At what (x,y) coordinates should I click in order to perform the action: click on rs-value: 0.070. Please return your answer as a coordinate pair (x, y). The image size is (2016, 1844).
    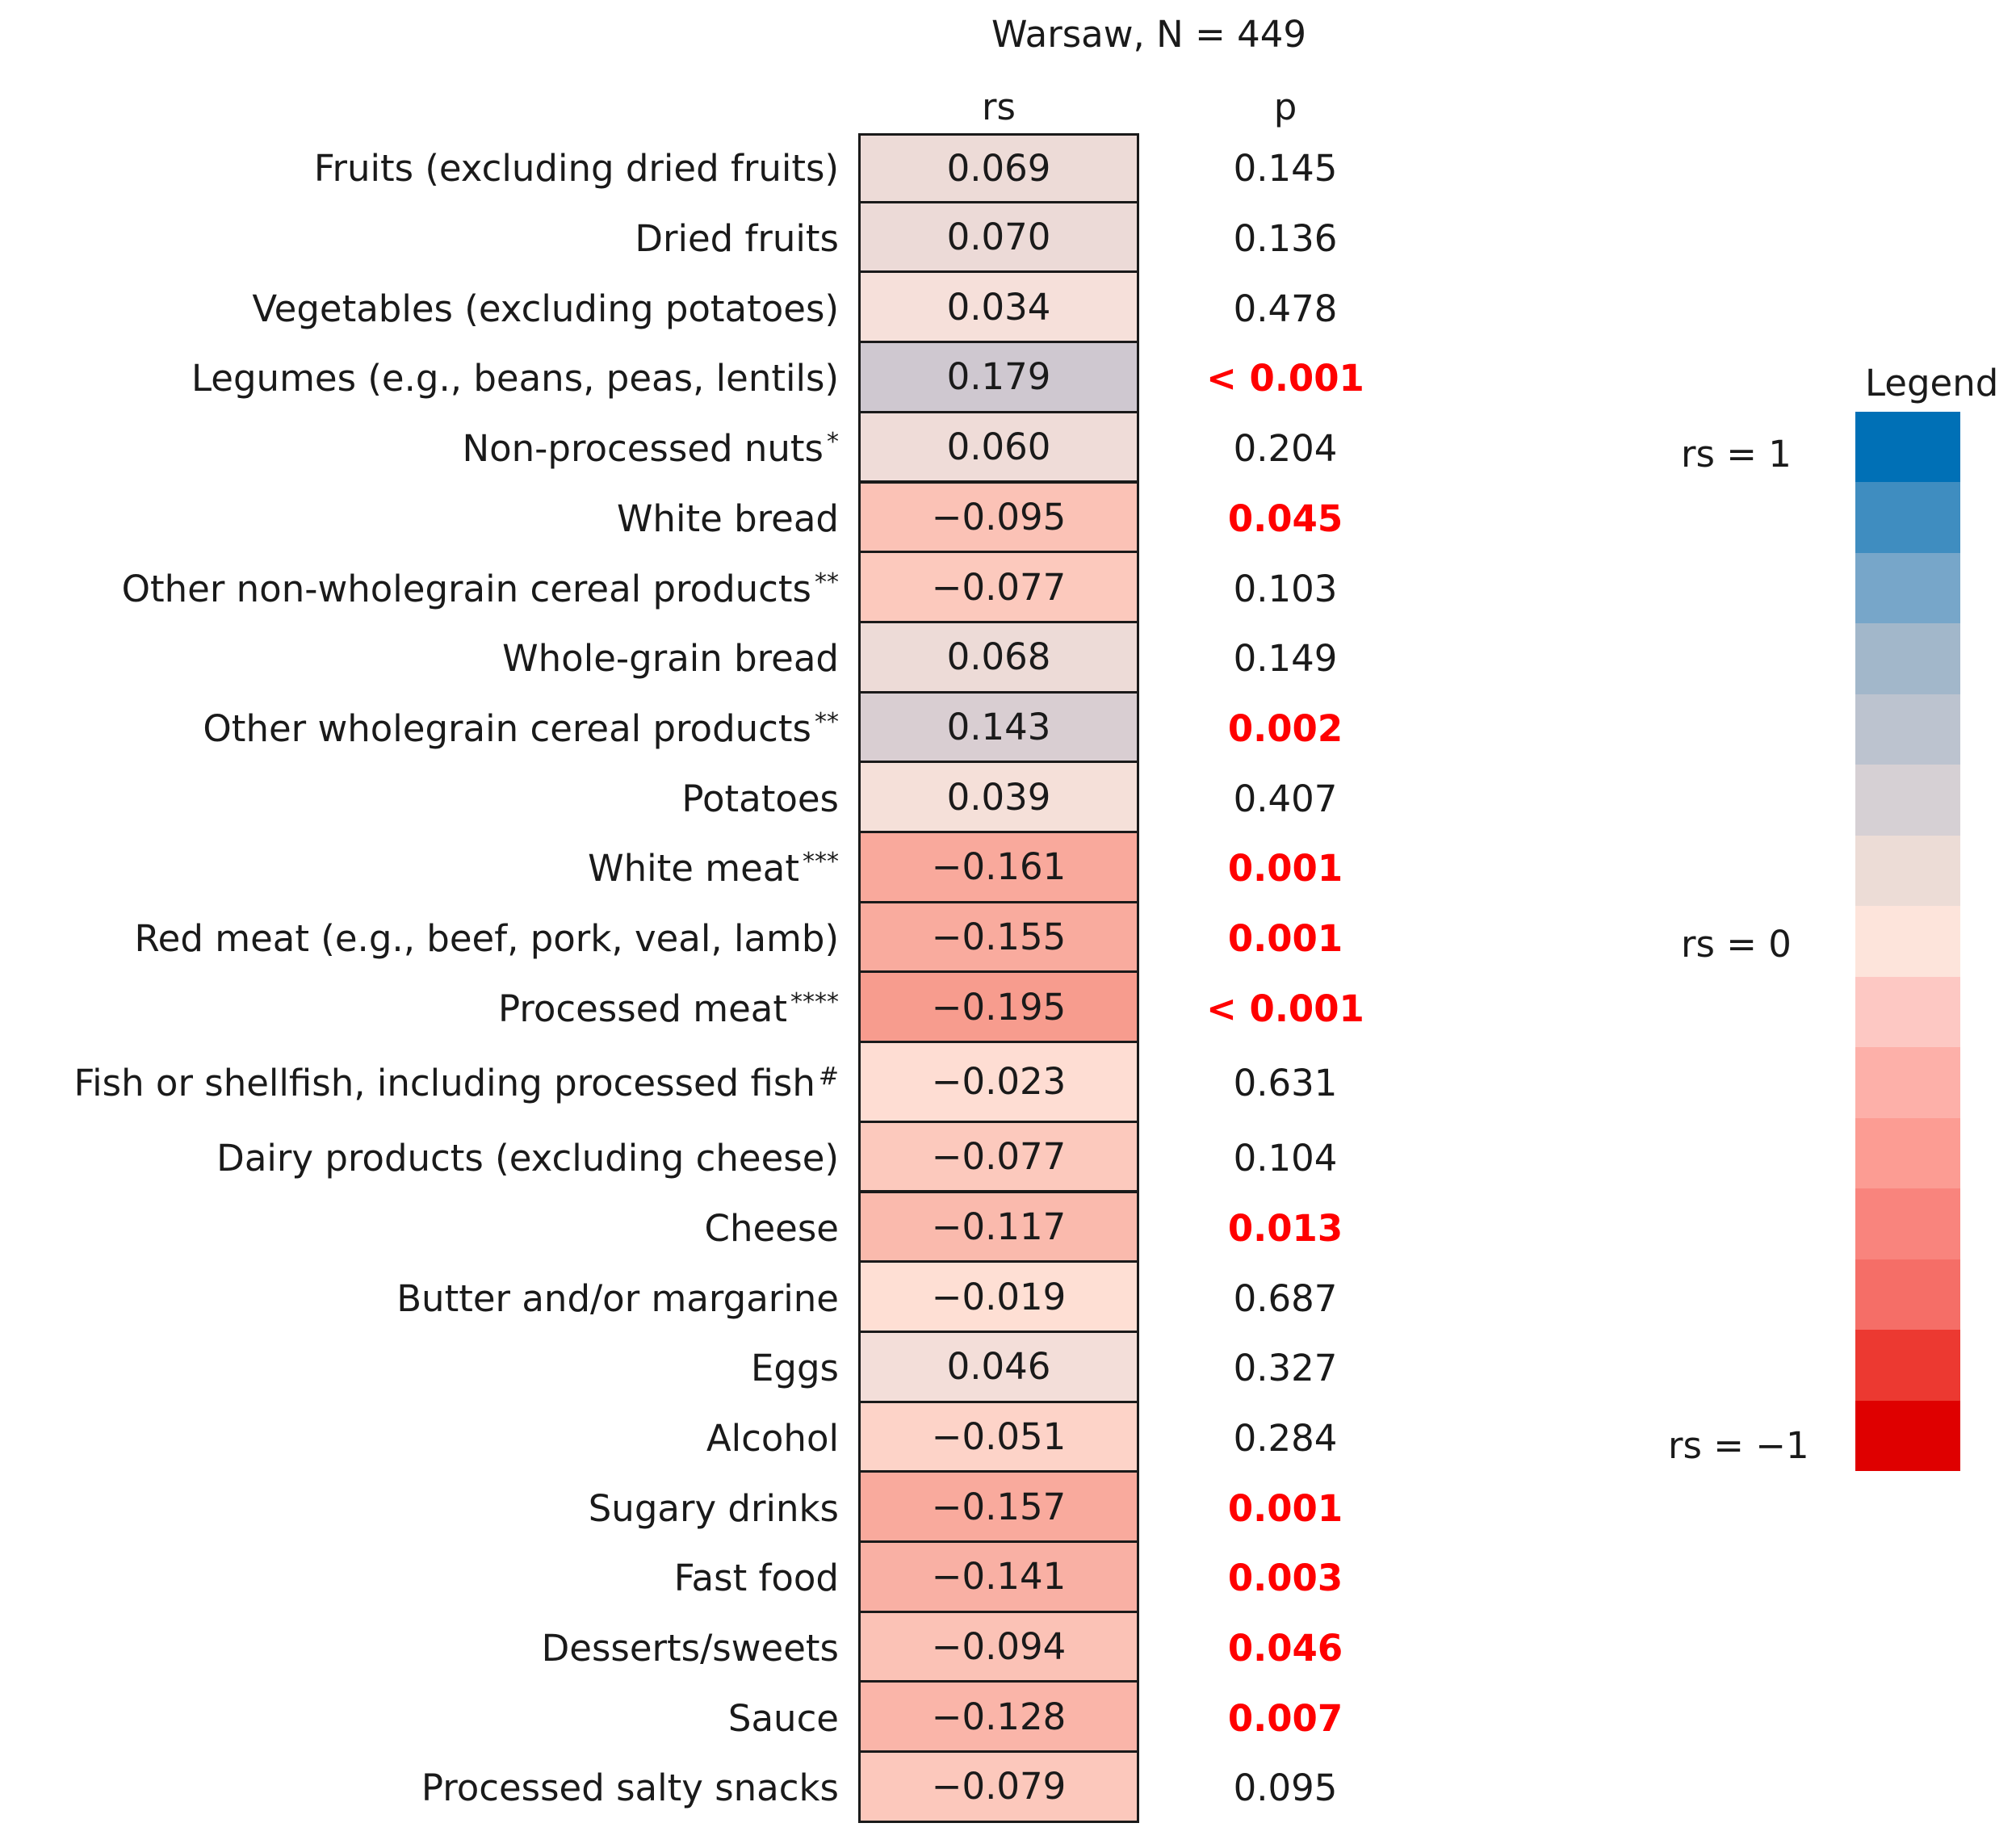
    Looking at the image, I should click on (999, 237).